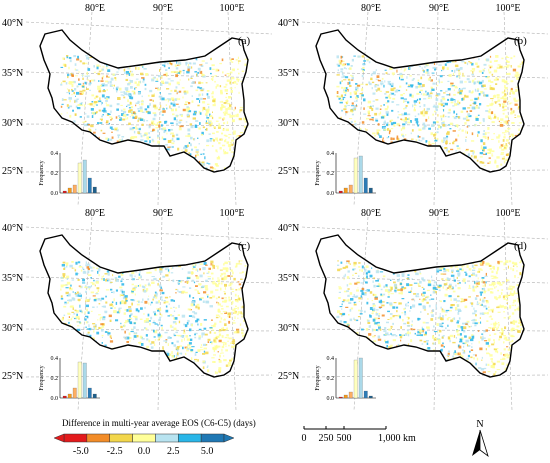 The image size is (550, 463). I want to click on legend-tick: -2.5, so click(115, 451).